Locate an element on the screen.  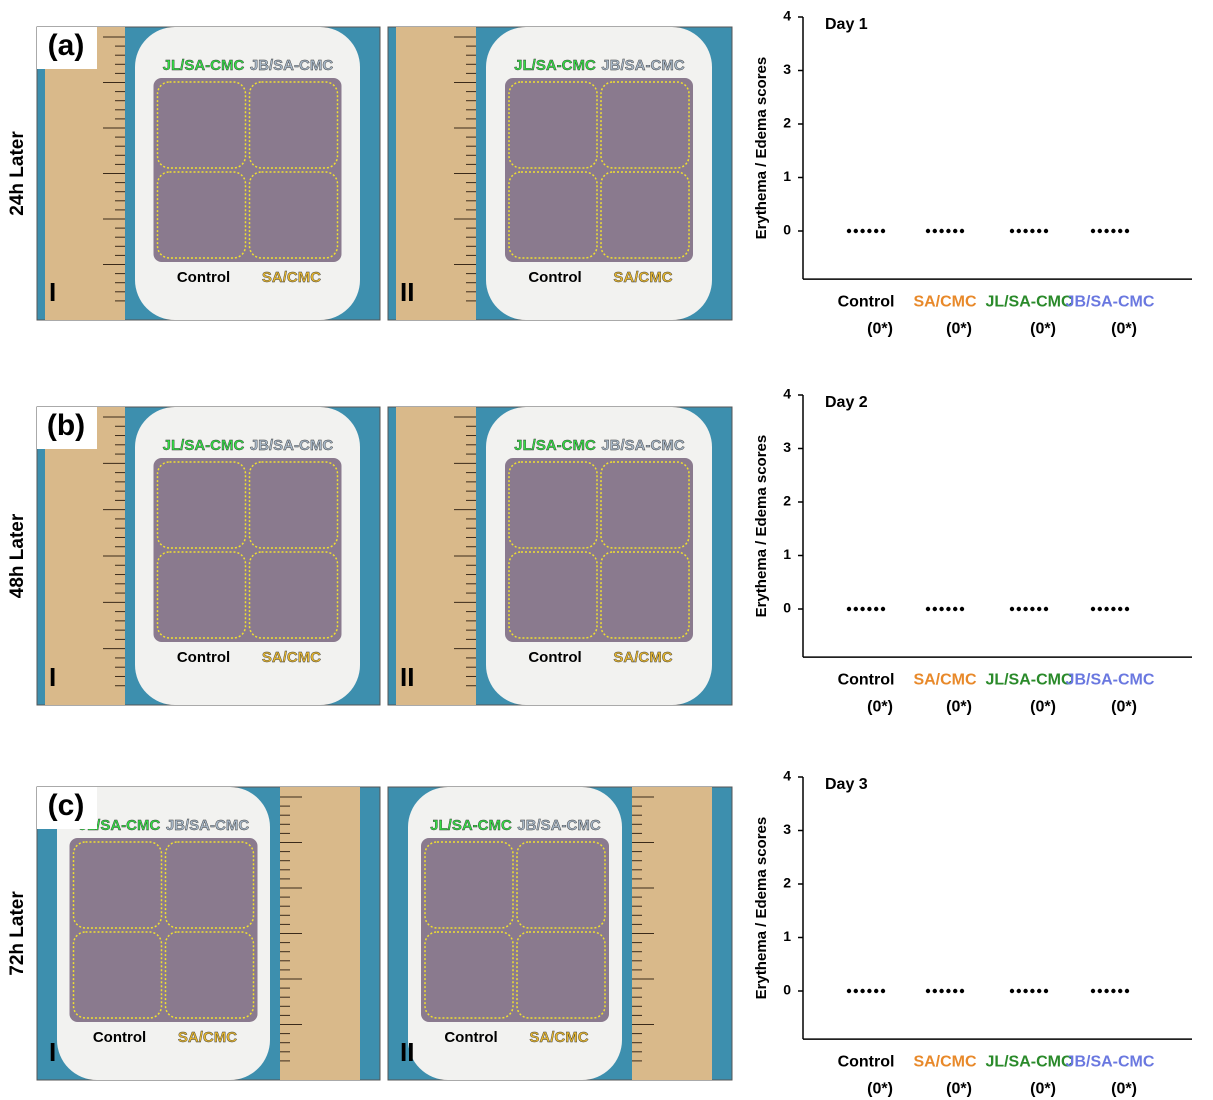
photo-numeral: I is located at coordinates (52, 677).